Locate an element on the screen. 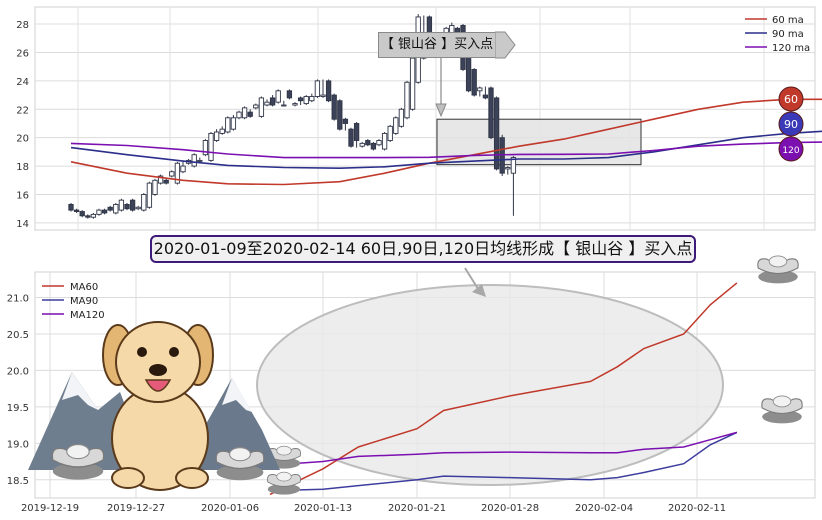 This screenshot has height=520, width=822. silver-valley-callout: 【 银山谷 】买入点 is located at coordinates (437, 45).